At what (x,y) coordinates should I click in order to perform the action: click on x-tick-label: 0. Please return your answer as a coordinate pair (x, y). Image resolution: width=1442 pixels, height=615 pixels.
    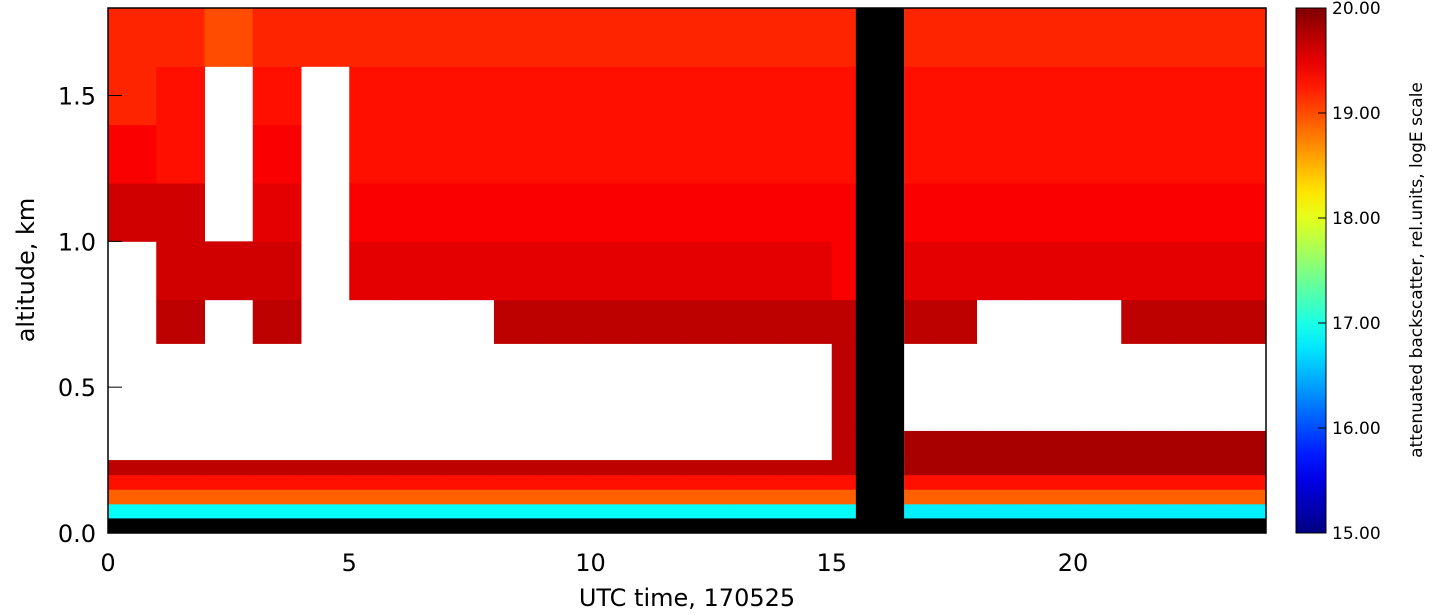
    Looking at the image, I should click on (107, 563).